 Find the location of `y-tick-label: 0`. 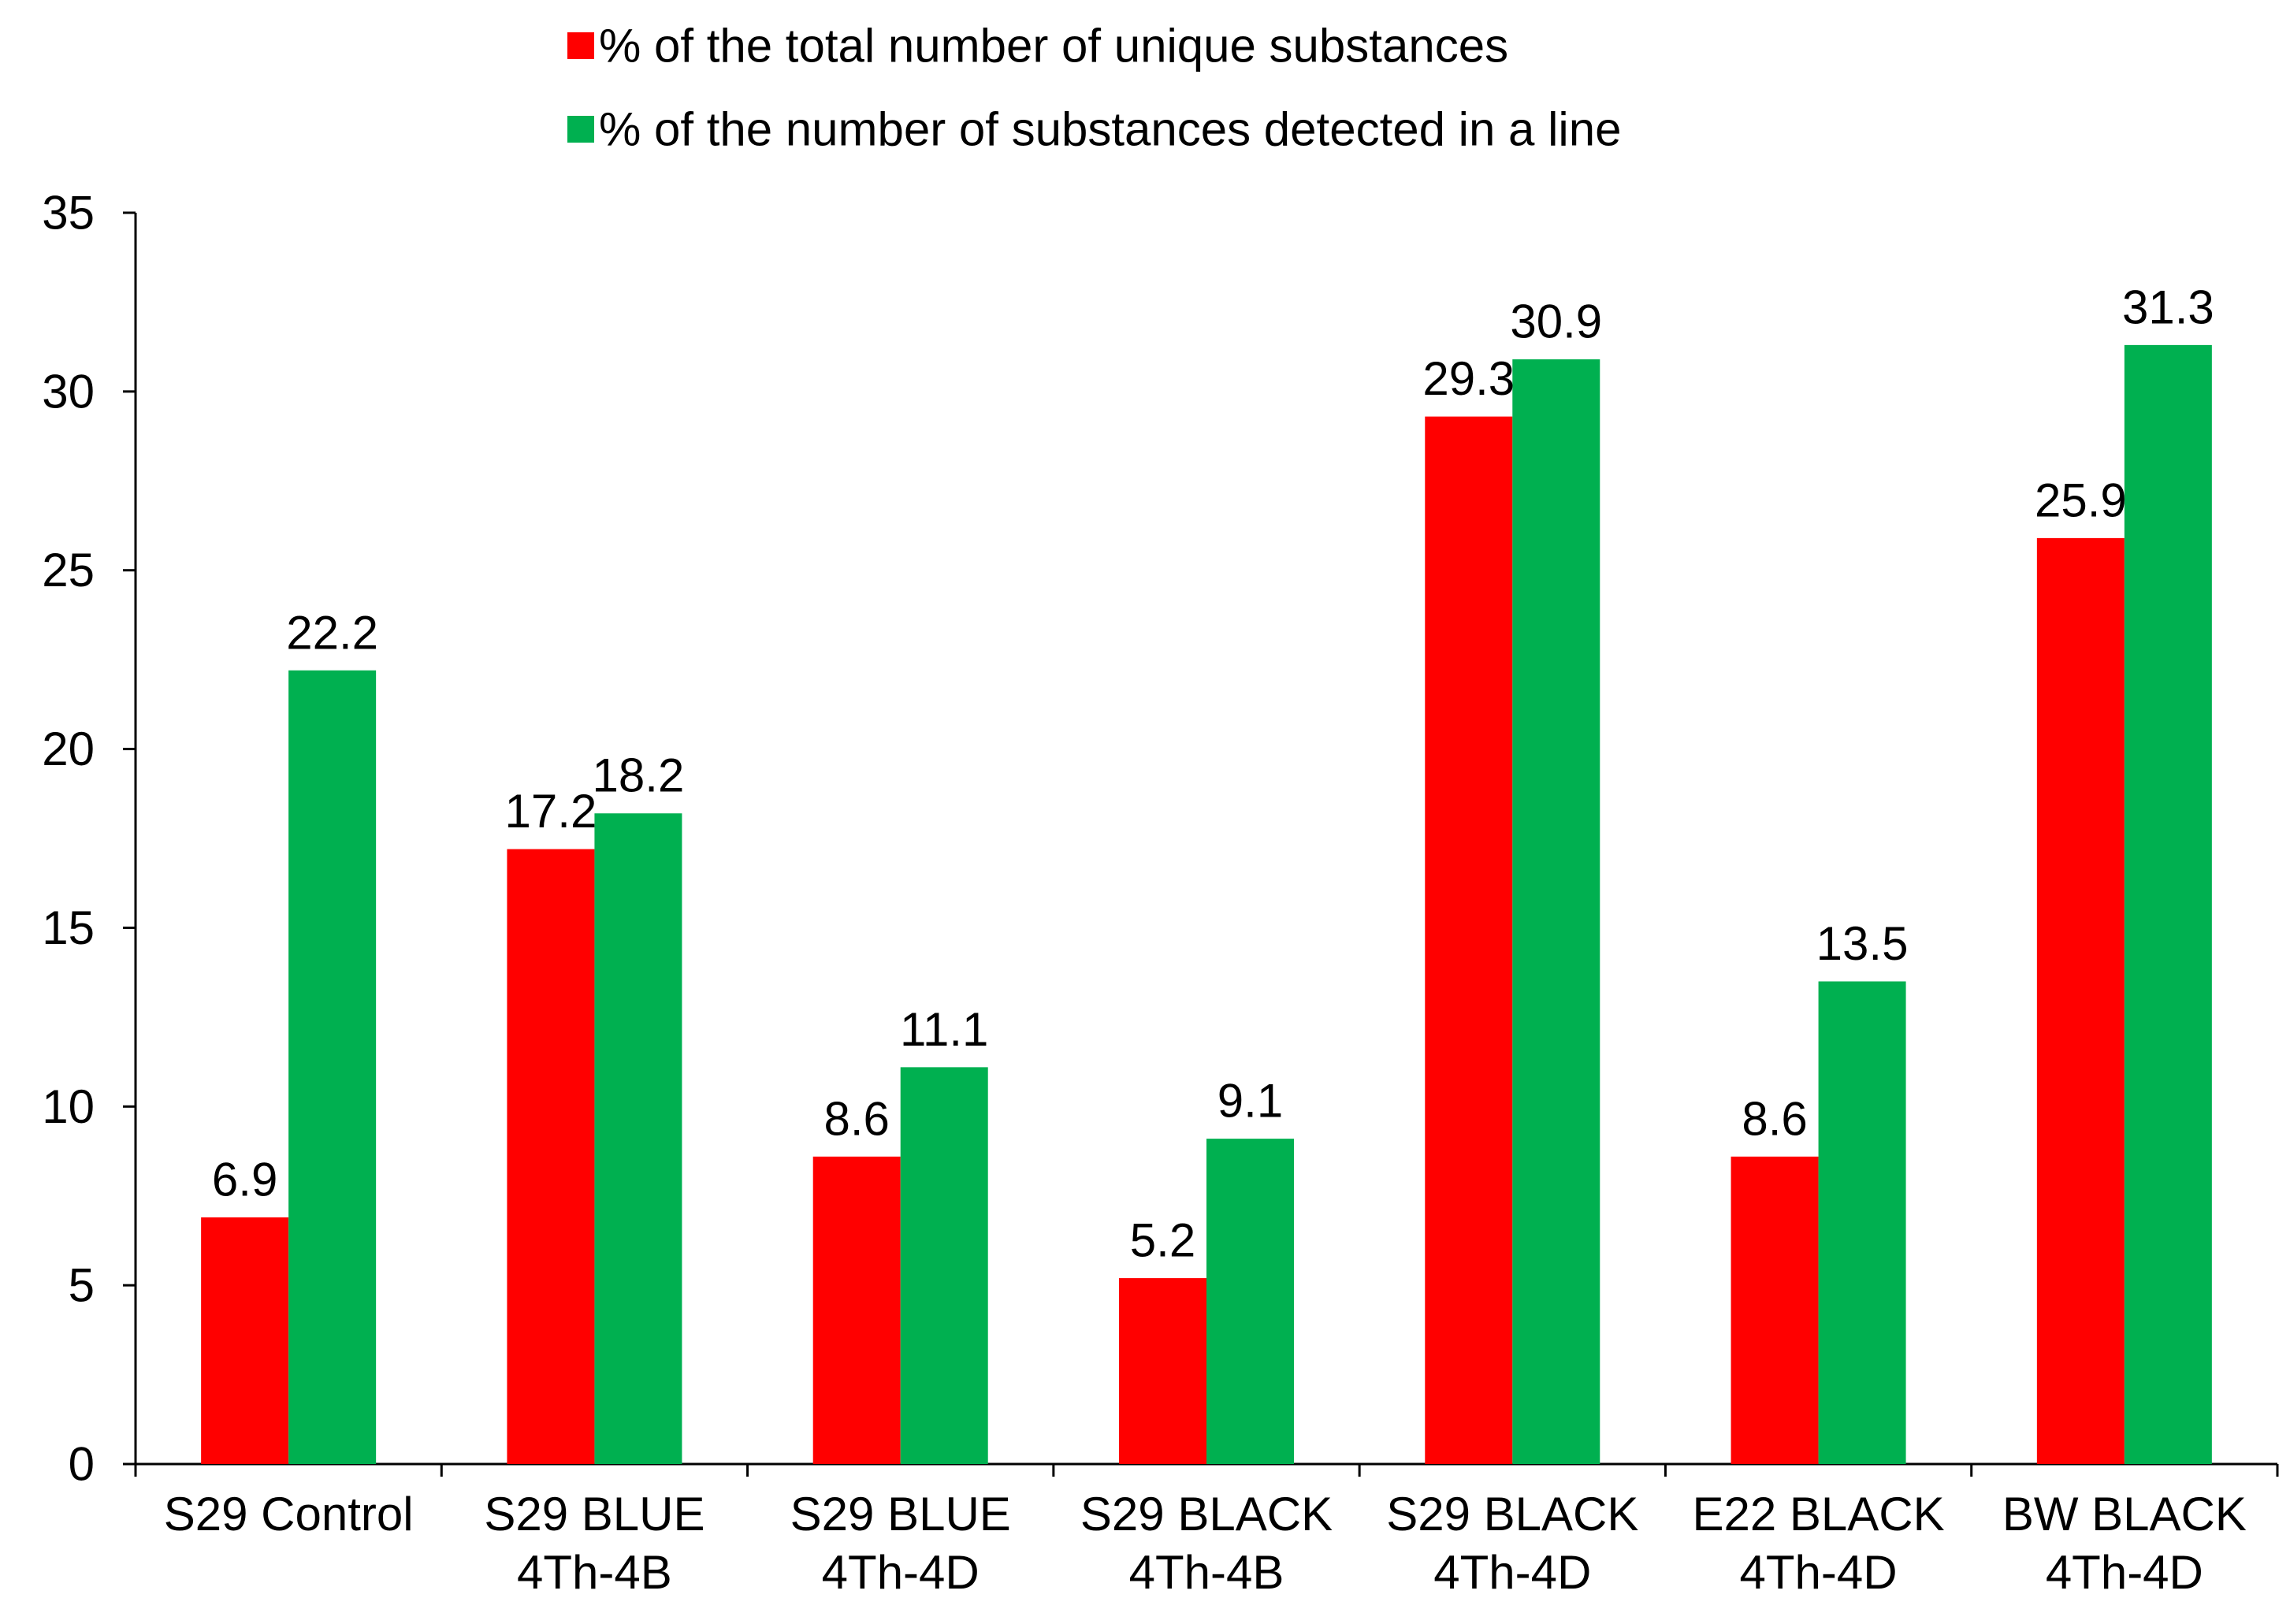

y-tick-label: 0 is located at coordinates (82, 1464).